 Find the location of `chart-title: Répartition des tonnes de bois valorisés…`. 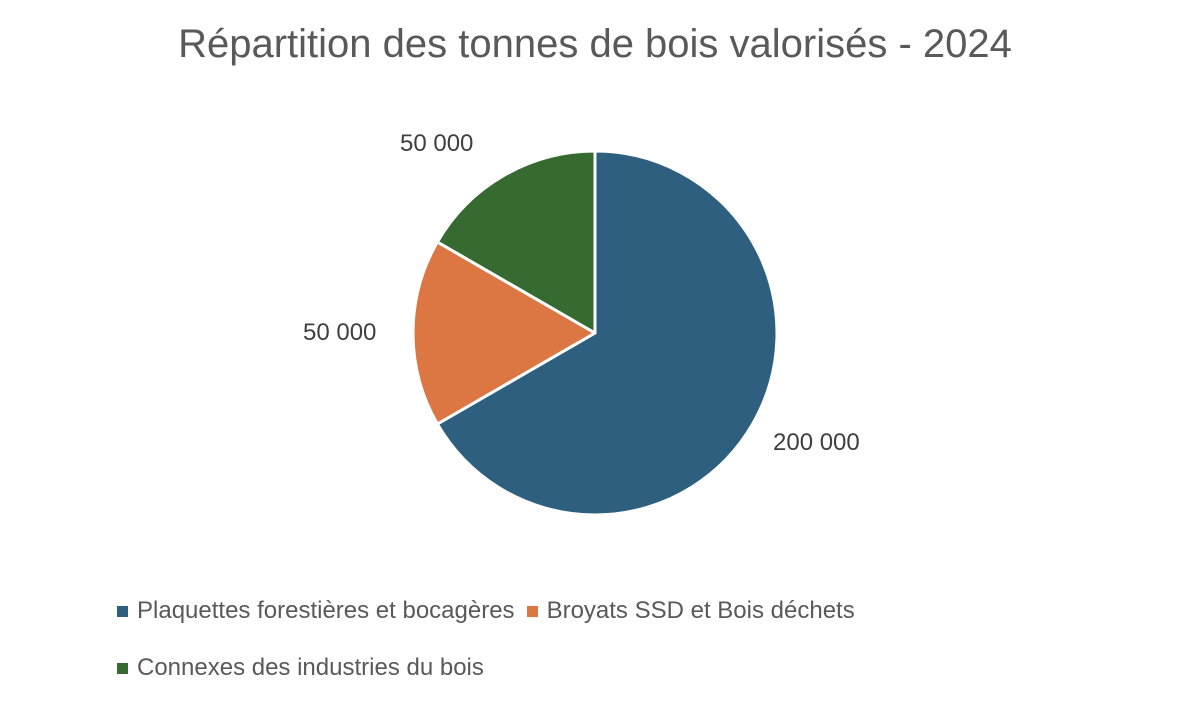

chart-title: Répartition des tonnes de bois valorisés… is located at coordinates (595, 44).